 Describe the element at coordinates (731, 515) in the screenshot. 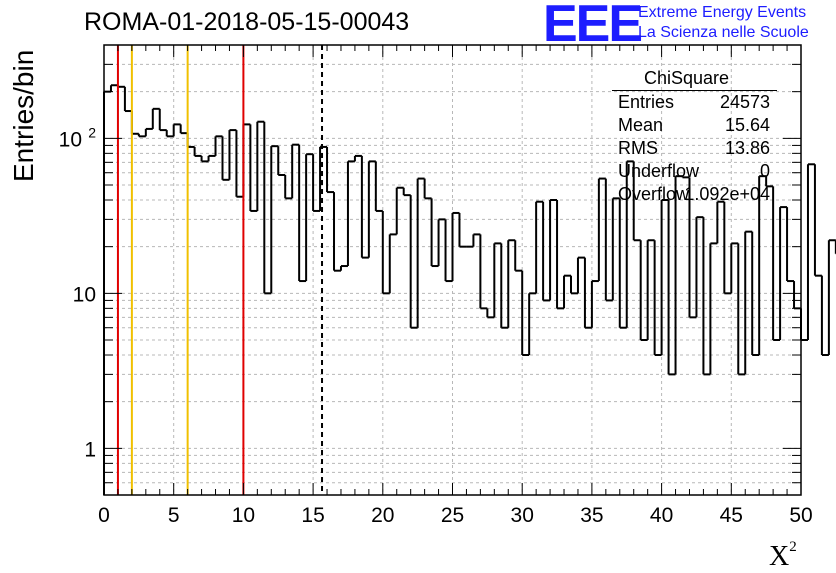

I see `x-tick-label: 45` at that location.